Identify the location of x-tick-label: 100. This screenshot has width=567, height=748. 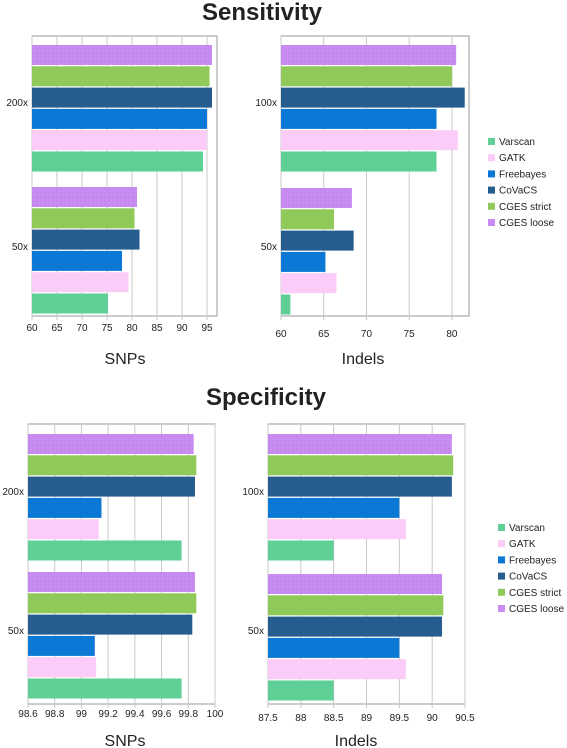
(215, 714).